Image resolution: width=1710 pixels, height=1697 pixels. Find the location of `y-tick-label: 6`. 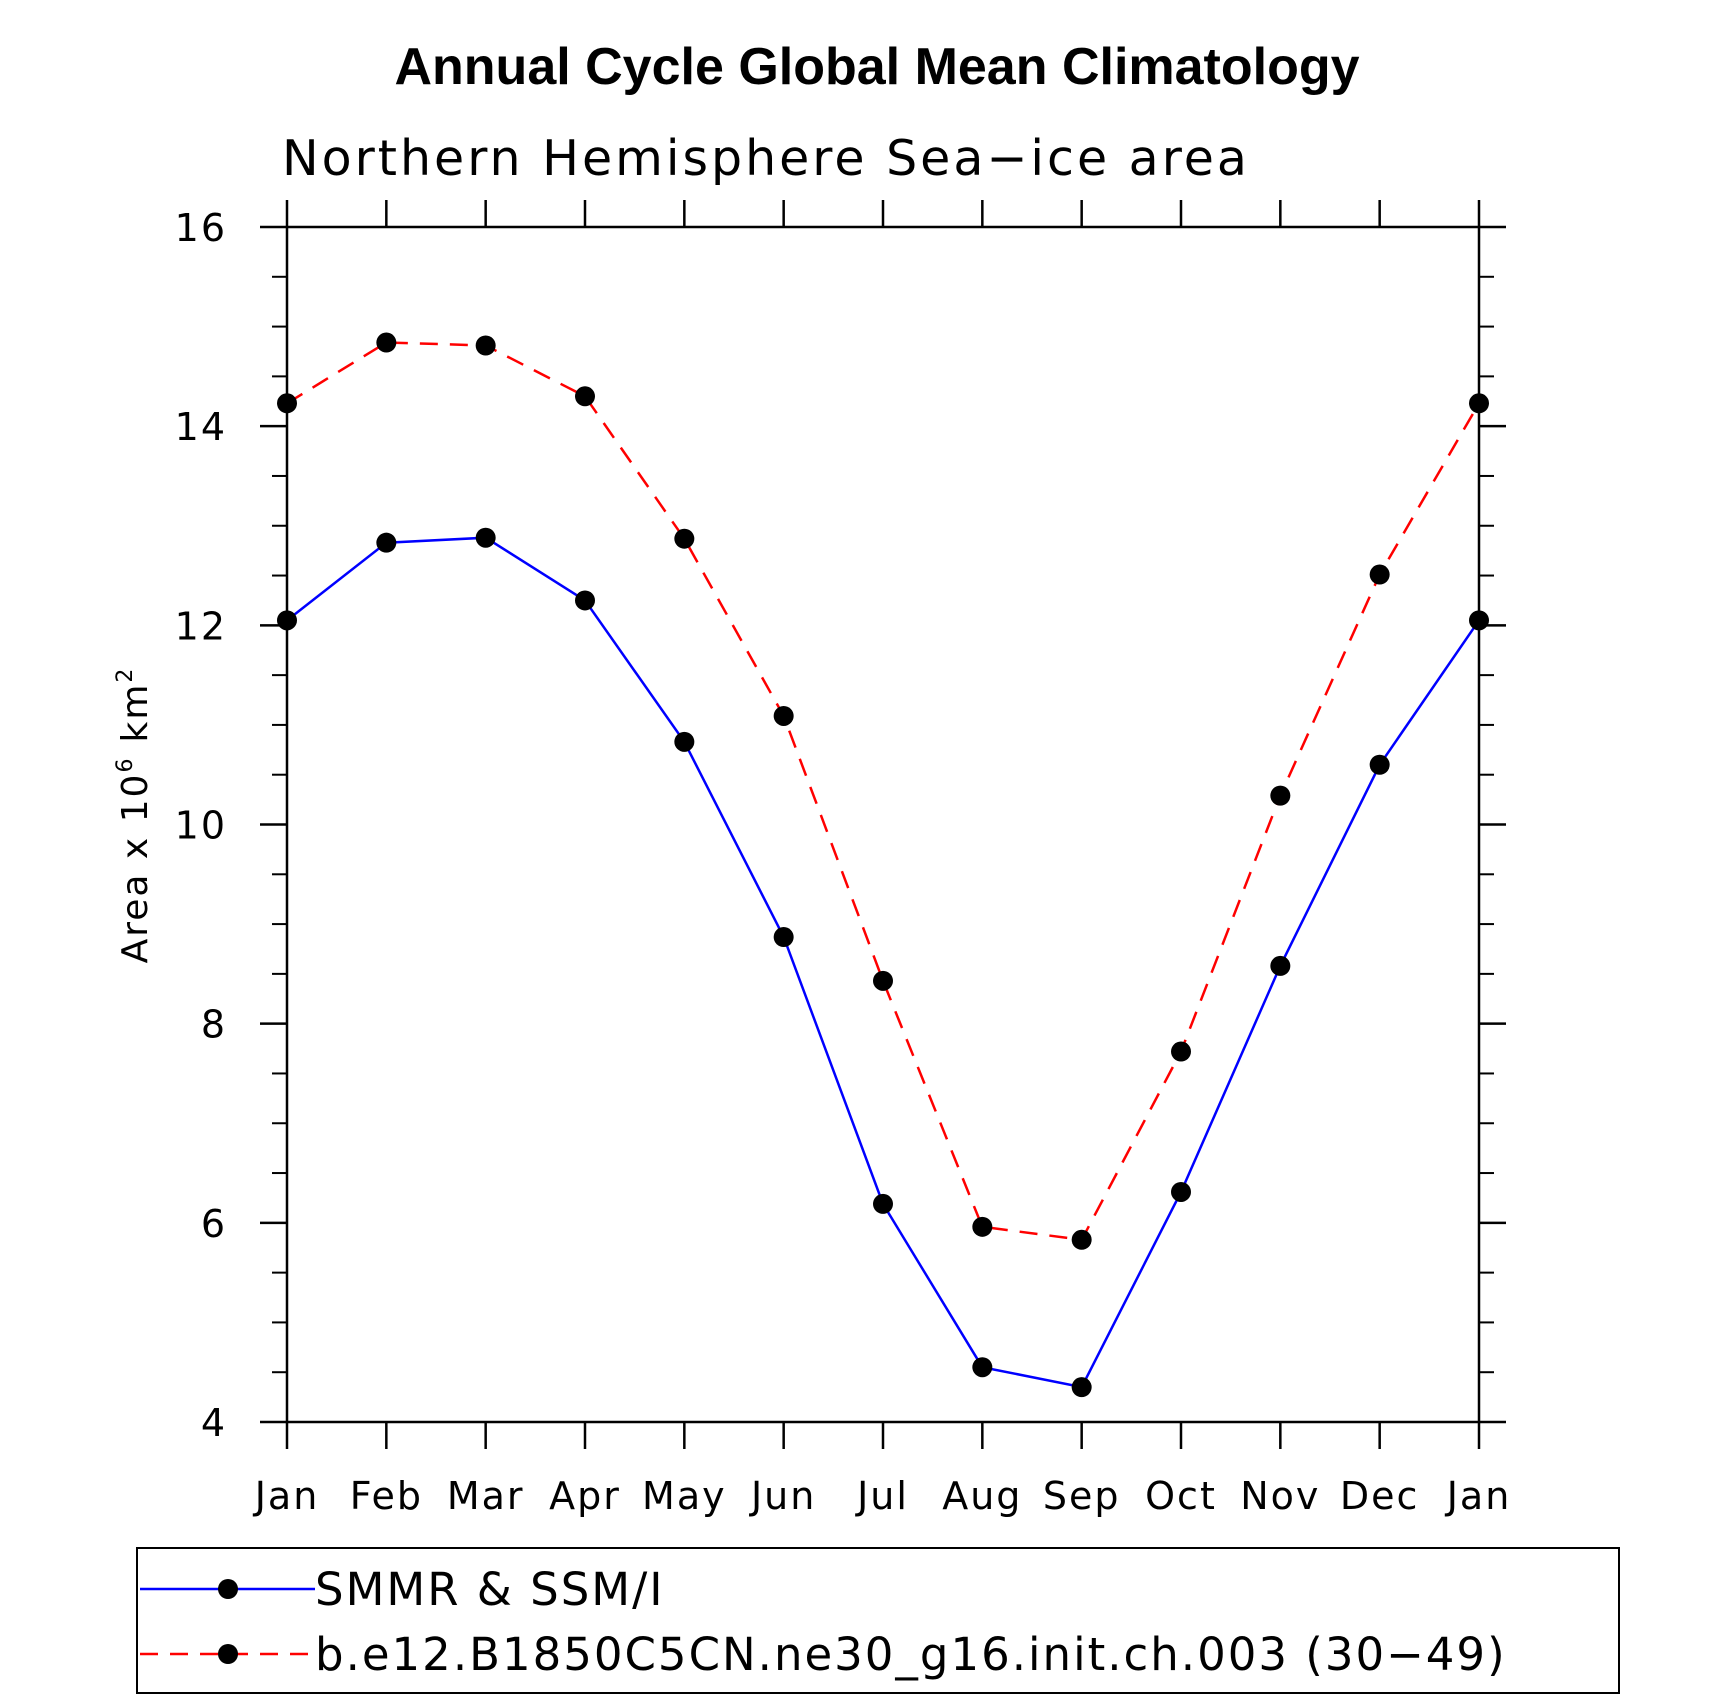

y-tick-label: 6 is located at coordinates (214, 1224).